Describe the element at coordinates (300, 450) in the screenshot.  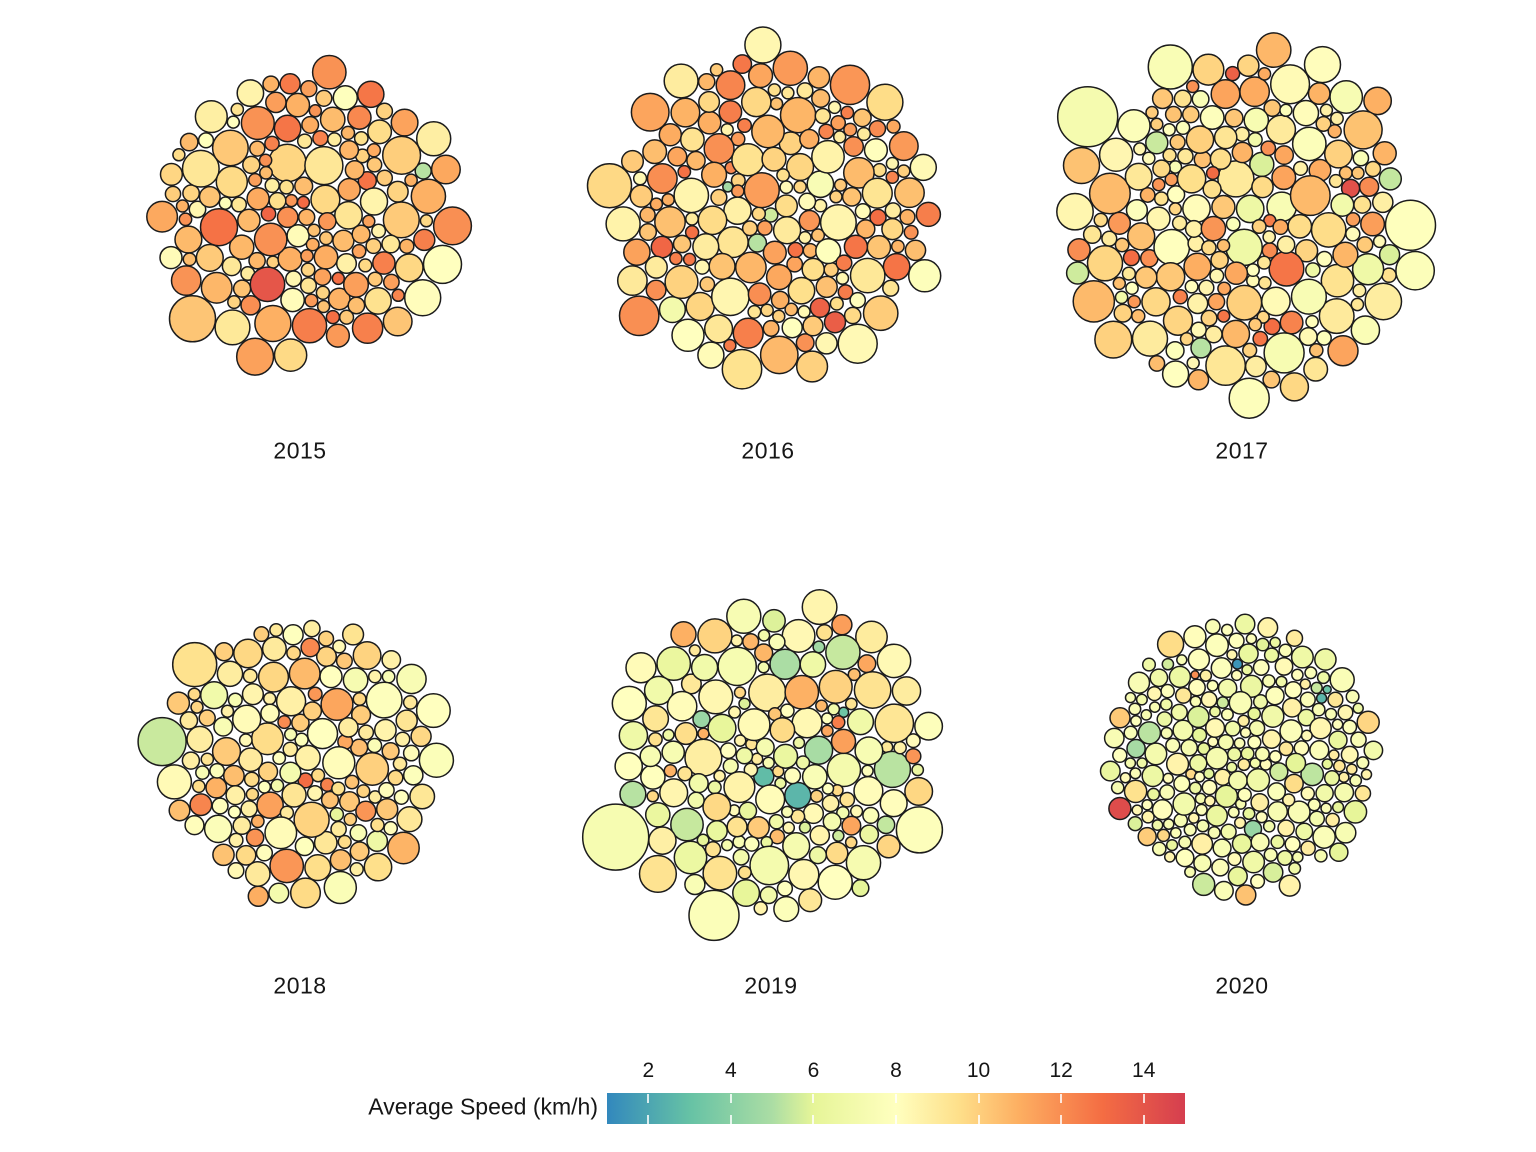
I see `year-label-2015: 2015` at that location.